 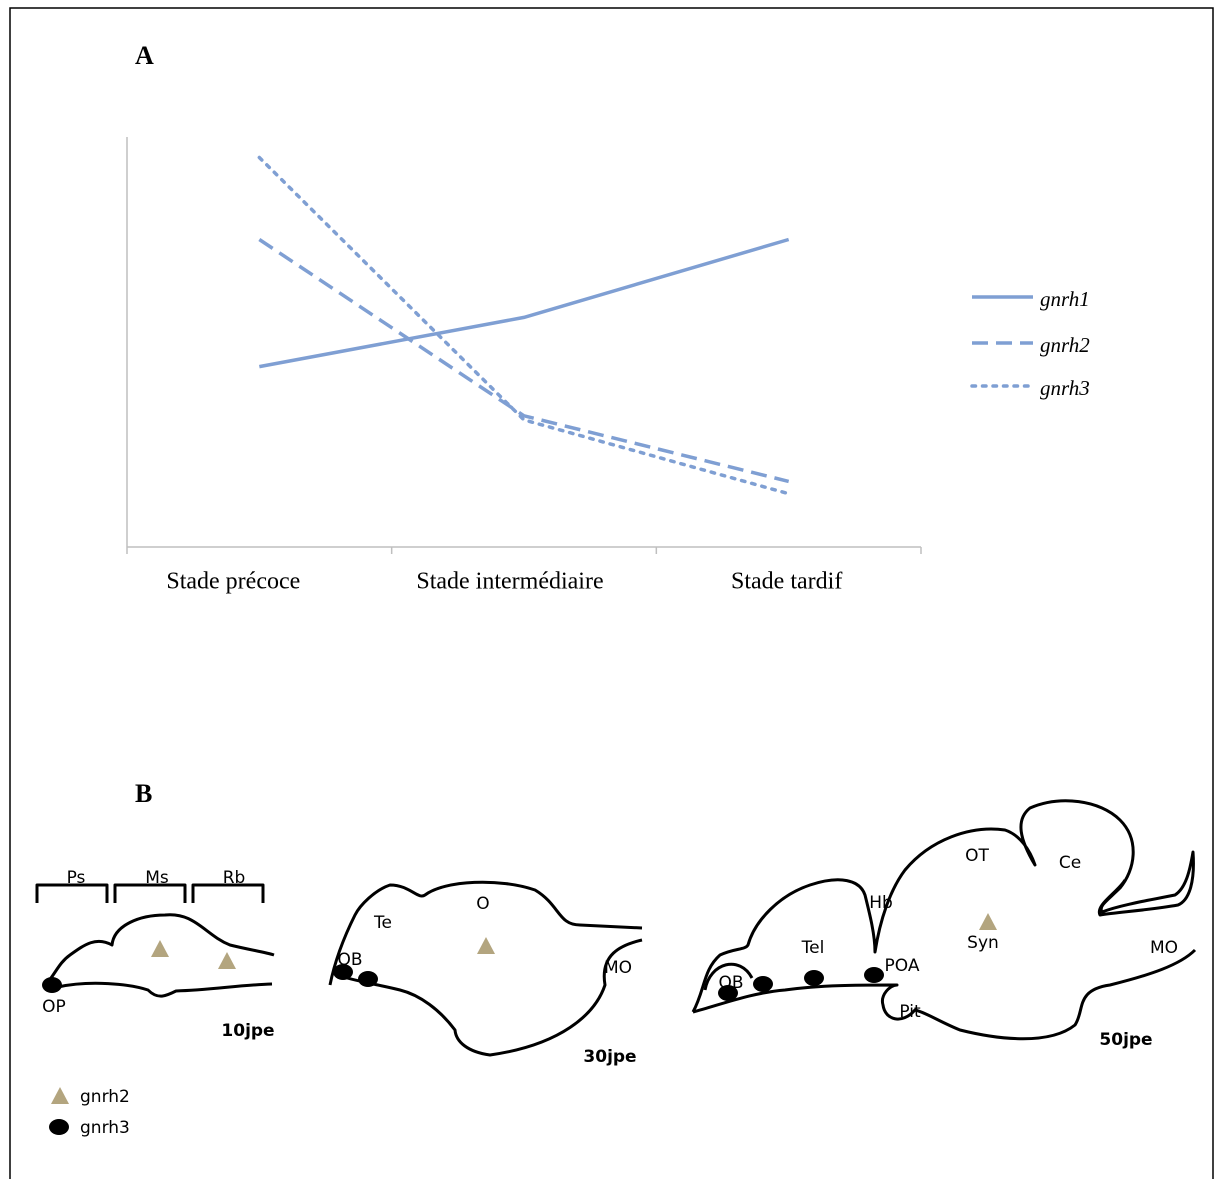 What do you see at coordinates (983, 943) in the screenshot?
I see `region-label: Syn` at bounding box center [983, 943].